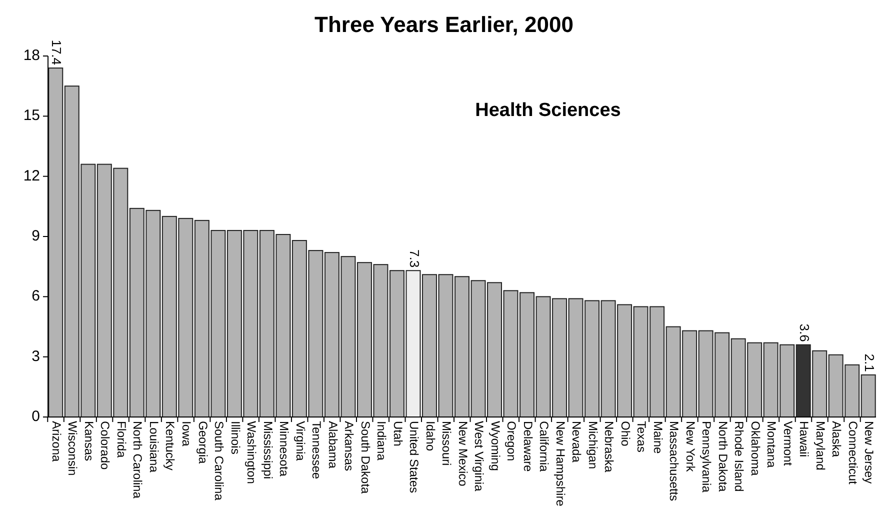 Image resolution: width=888 pixels, height=523 pixels. I want to click on x-tick-label: Missouri, so click(447, 443).